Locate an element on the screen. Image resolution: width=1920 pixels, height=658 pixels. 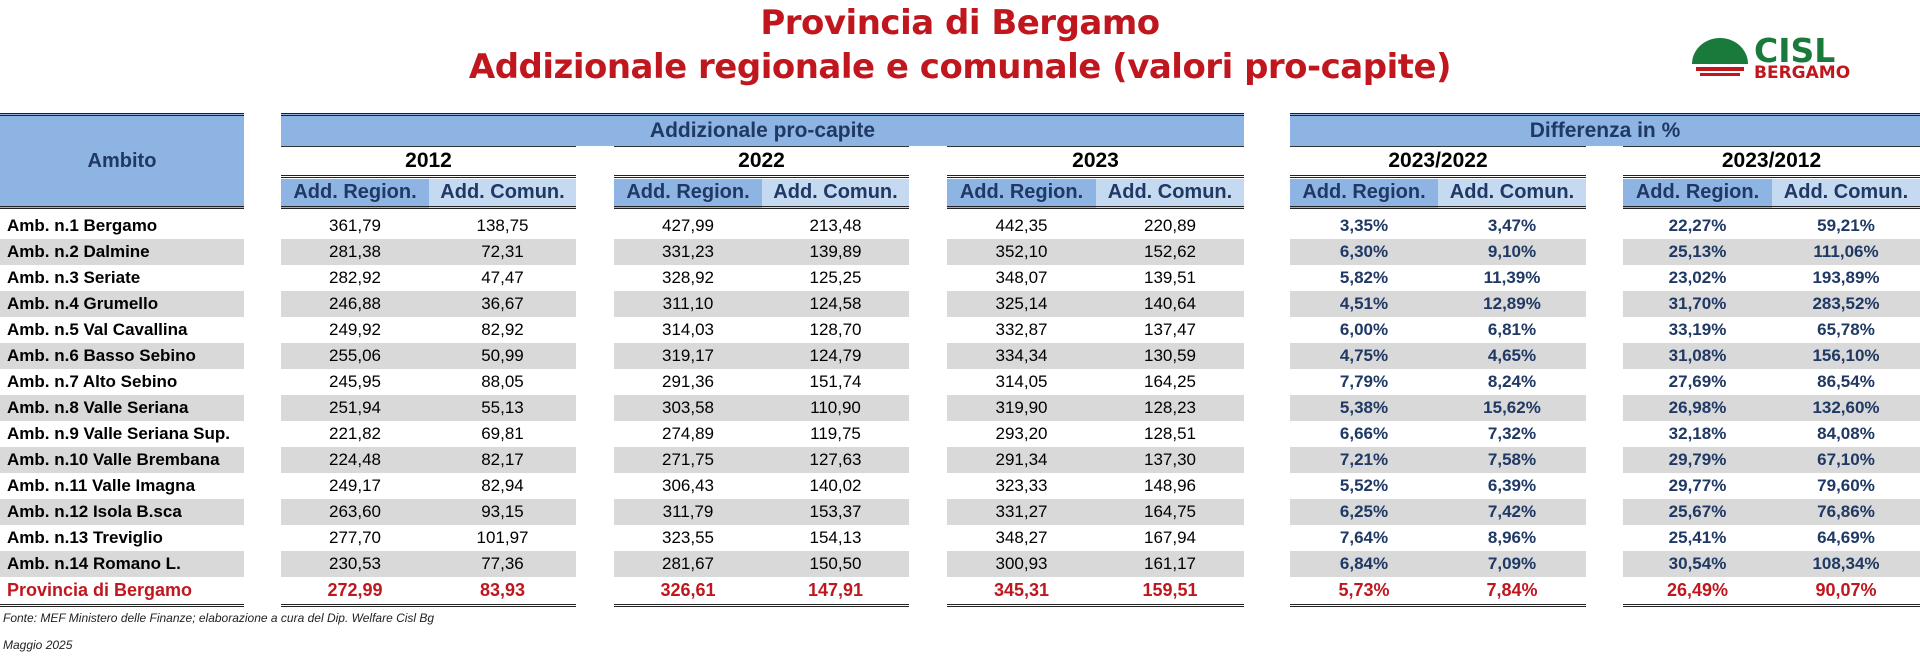
percent-cell: 76,86% is located at coordinates (1846, 511).